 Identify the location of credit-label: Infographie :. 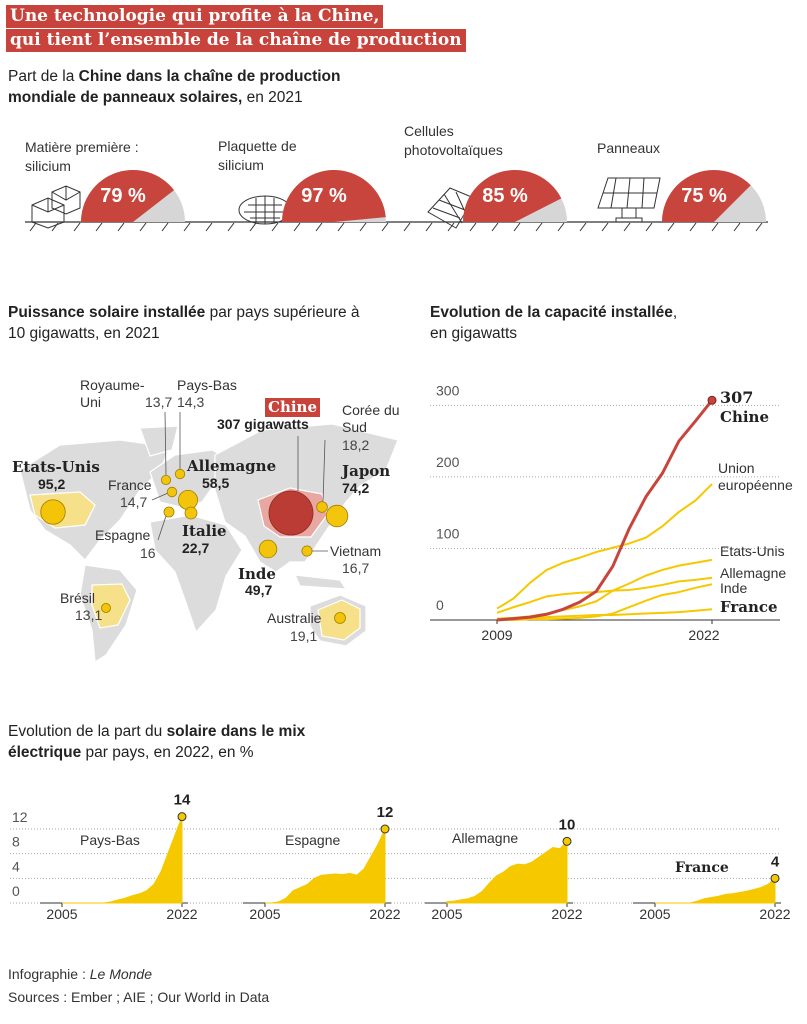
(47, 974).